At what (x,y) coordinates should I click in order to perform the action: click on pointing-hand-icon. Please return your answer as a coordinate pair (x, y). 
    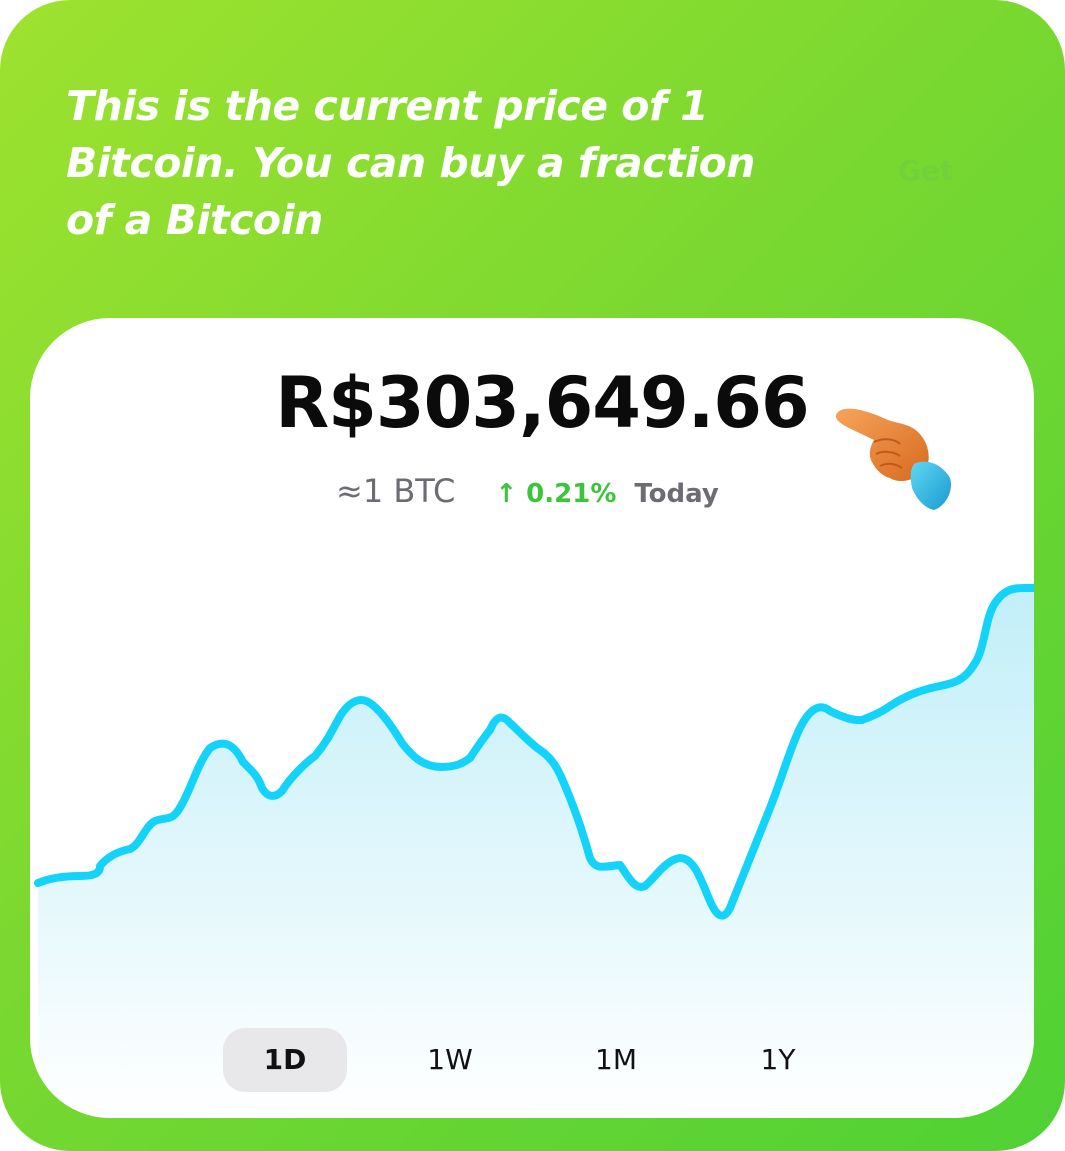
    Looking at the image, I should click on (893, 459).